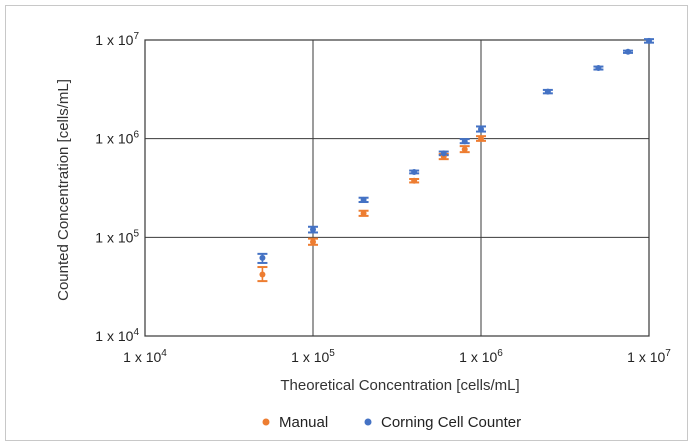 Image resolution: width=694 pixels, height=447 pixels. I want to click on y-tick-label: 1 x 10⁶, so click(117, 138).